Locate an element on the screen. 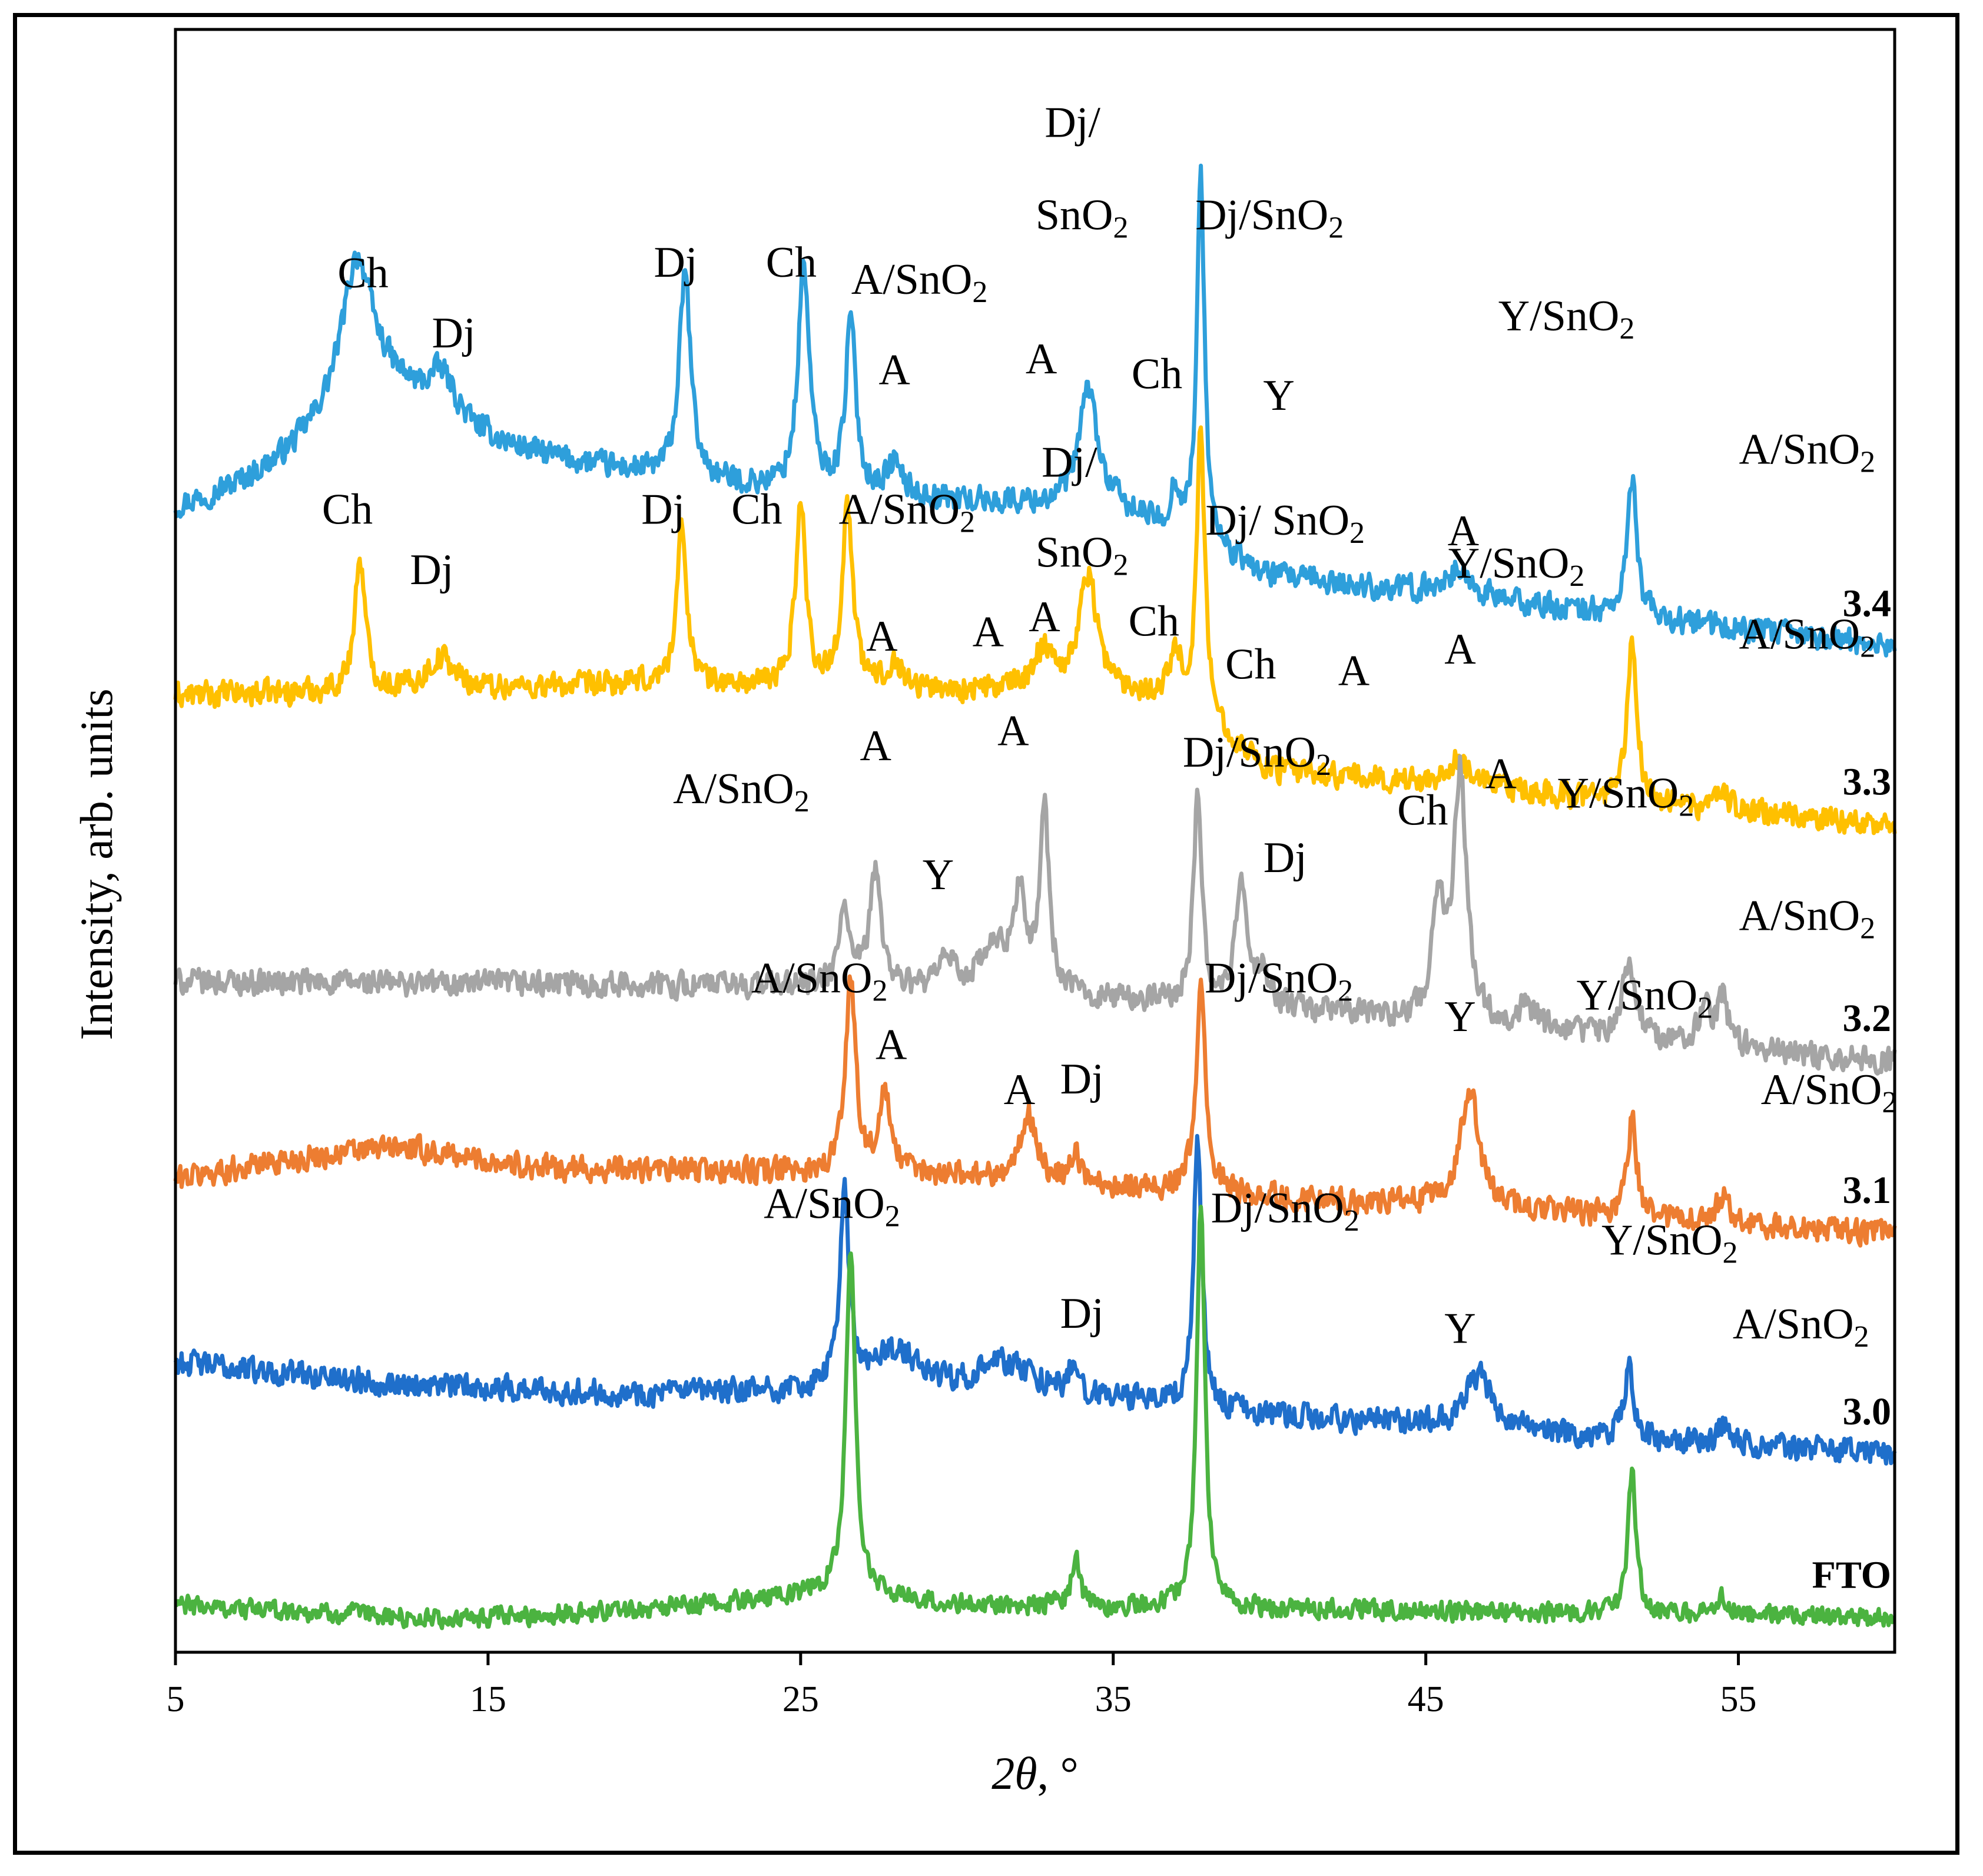 This screenshot has height=1876, width=1983. x-axis-label: 2θ, ° is located at coordinates (1035, 1774).